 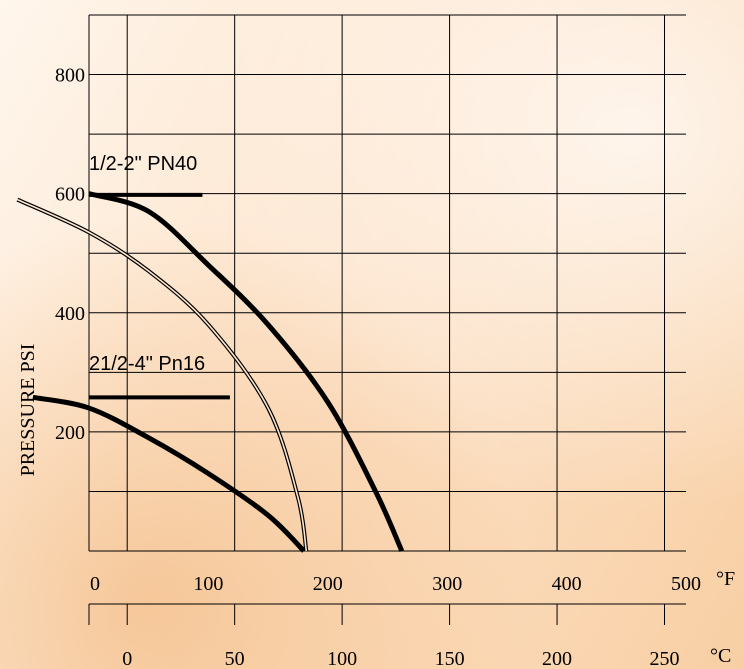 What do you see at coordinates (686, 584) in the screenshot?
I see `f-tick-label: 500` at bounding box center [686, 584].